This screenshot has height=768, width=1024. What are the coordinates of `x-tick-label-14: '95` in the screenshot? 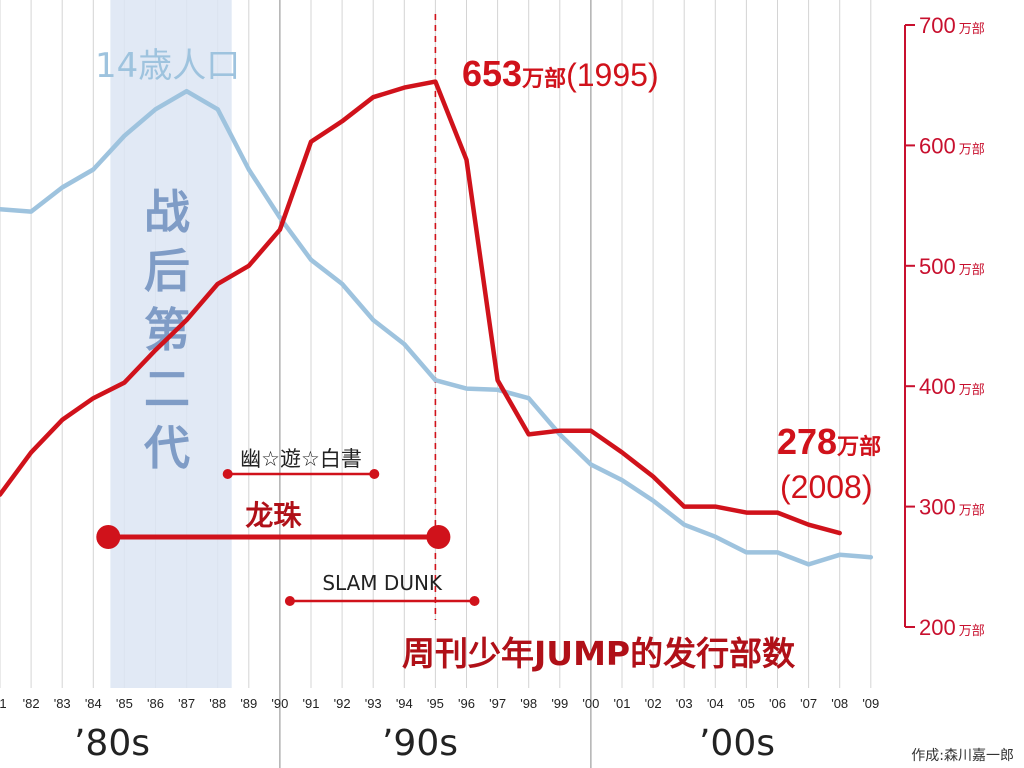 It's located at (435, 703).